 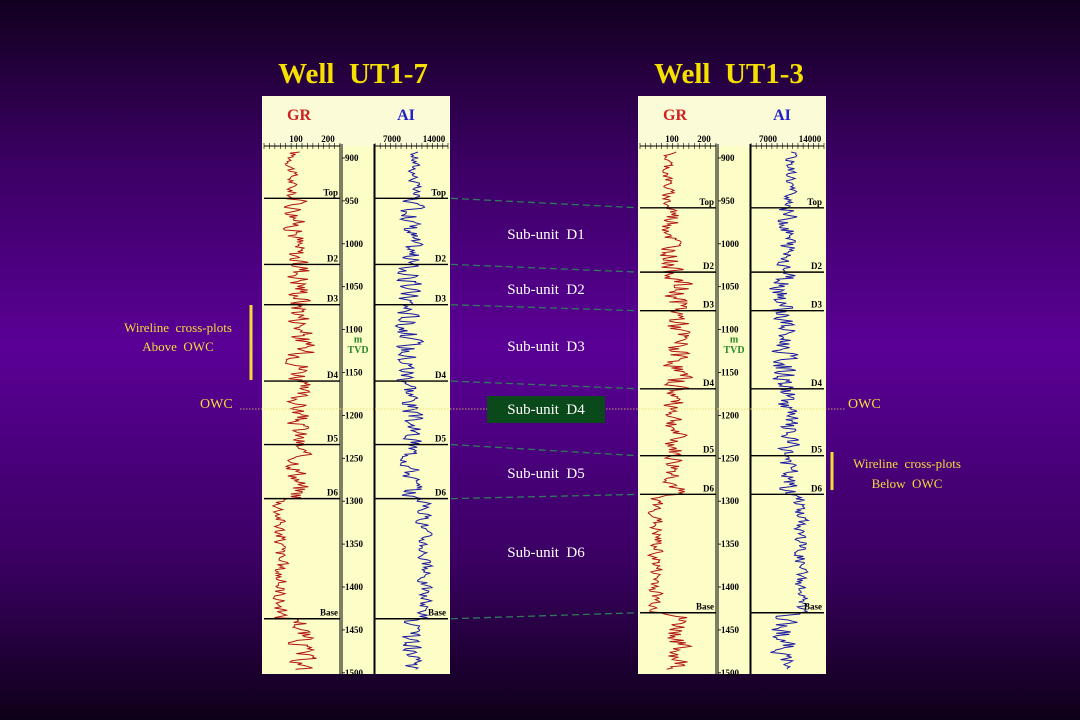 What do you see at coordinates (907, 483) in the screenshot?
I see `crossplot-below-line2: Below OWC` at bounding box center [907, 483].